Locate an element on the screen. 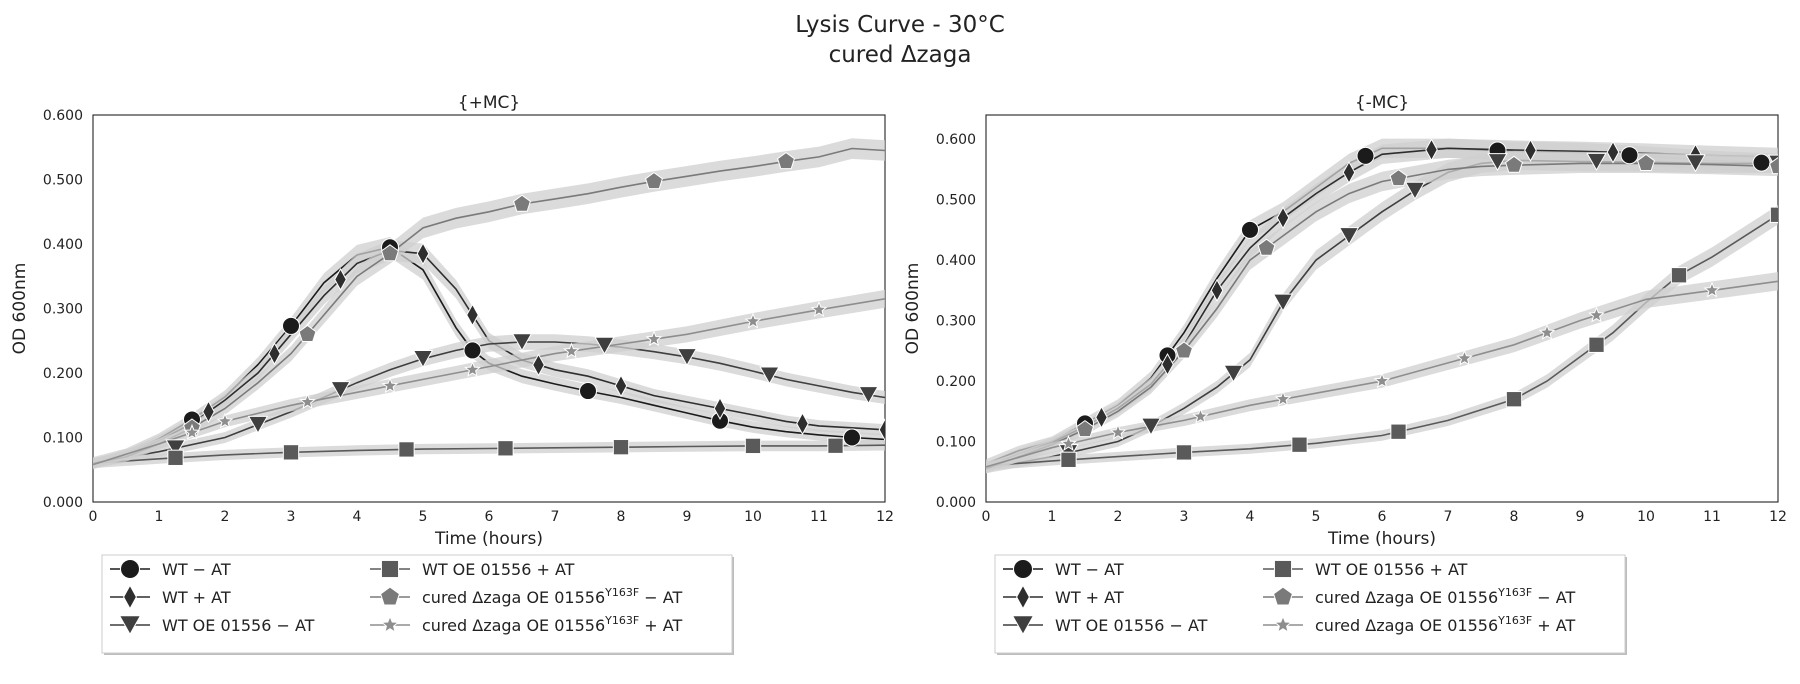 Image resolution: width=1800 pixels, height=684 pixels. legend-marker-wt_minus_at is located at coordinates (130, 569).